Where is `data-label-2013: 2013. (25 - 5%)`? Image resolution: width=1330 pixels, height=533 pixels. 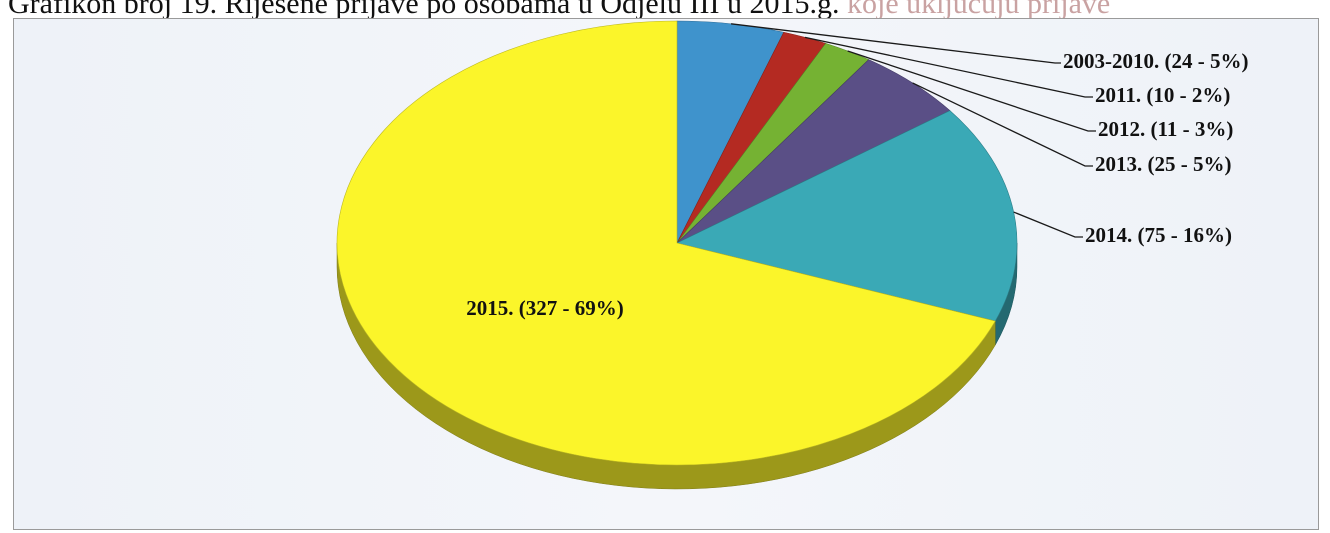
data-label-2013: 2013. (25 - 5%) is located at coordinates (1163, 164).